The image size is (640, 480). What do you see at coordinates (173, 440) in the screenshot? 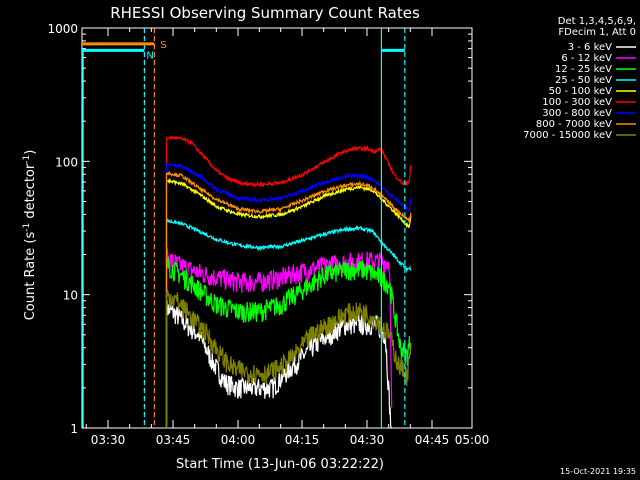
I see `x-tick-label: 03:45` at bounding box center [173, 440].